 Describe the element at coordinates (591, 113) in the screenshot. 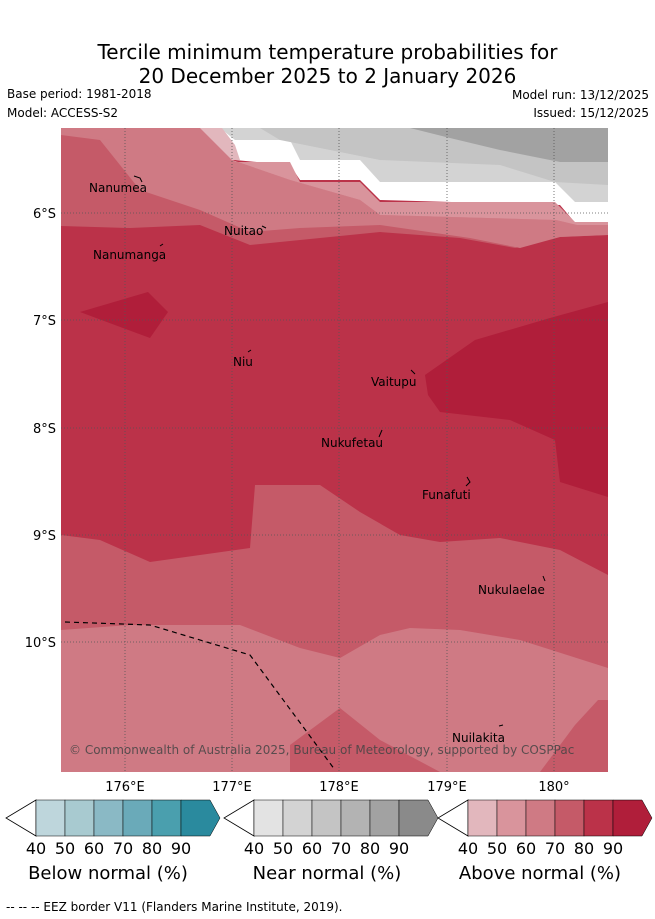

I see `issued-date: Issued: 15/12/2025` at that location.